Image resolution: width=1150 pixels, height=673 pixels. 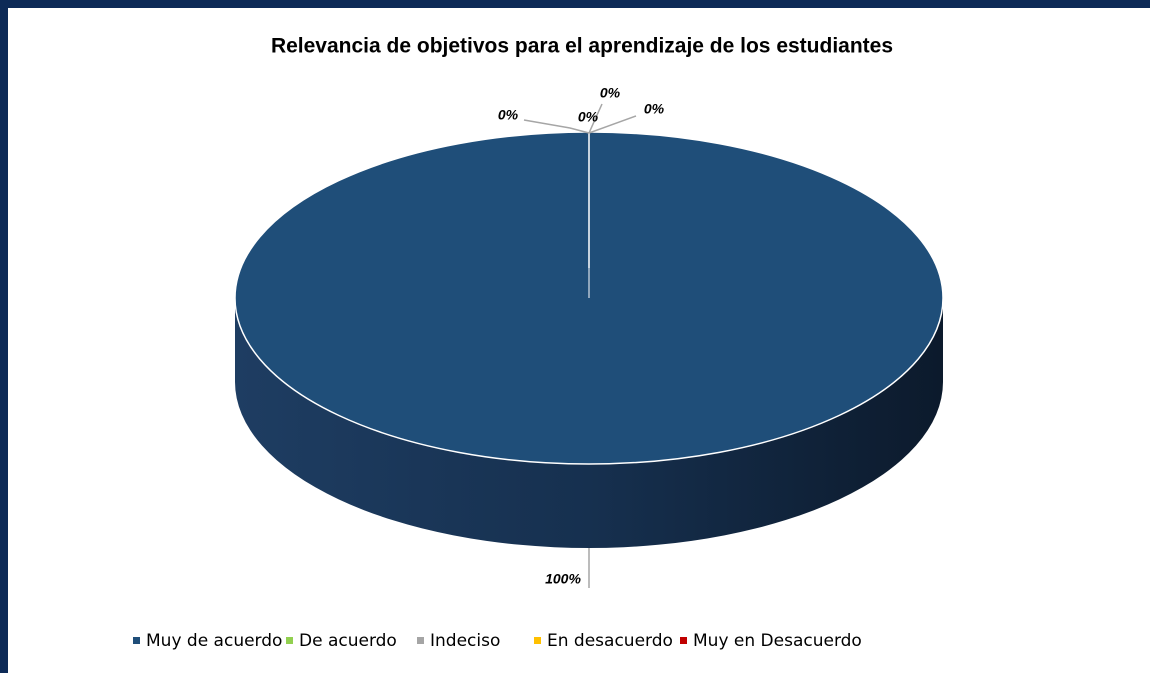 I want to click on data-label: 100%, so click(x=563, y=579).